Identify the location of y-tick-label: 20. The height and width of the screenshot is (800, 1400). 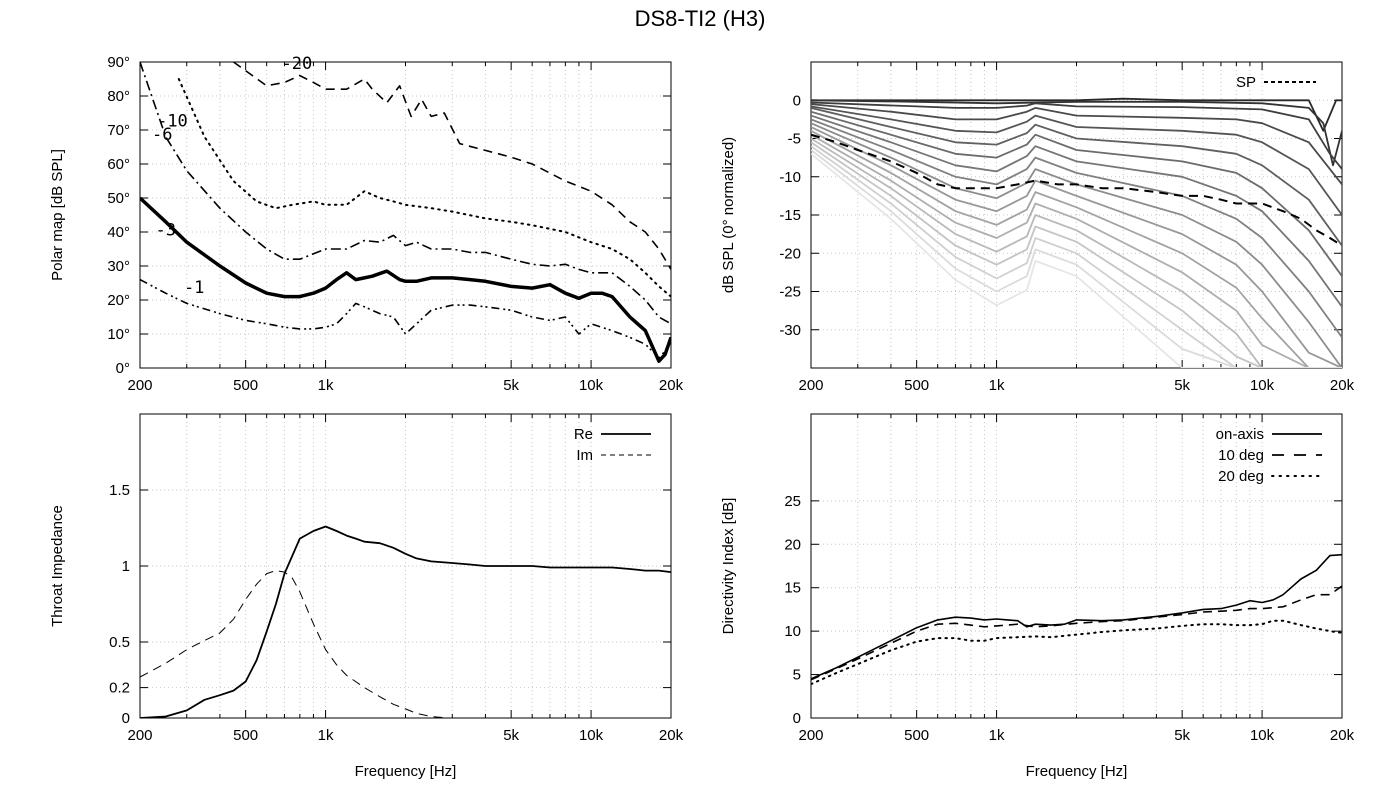
(792, 544).